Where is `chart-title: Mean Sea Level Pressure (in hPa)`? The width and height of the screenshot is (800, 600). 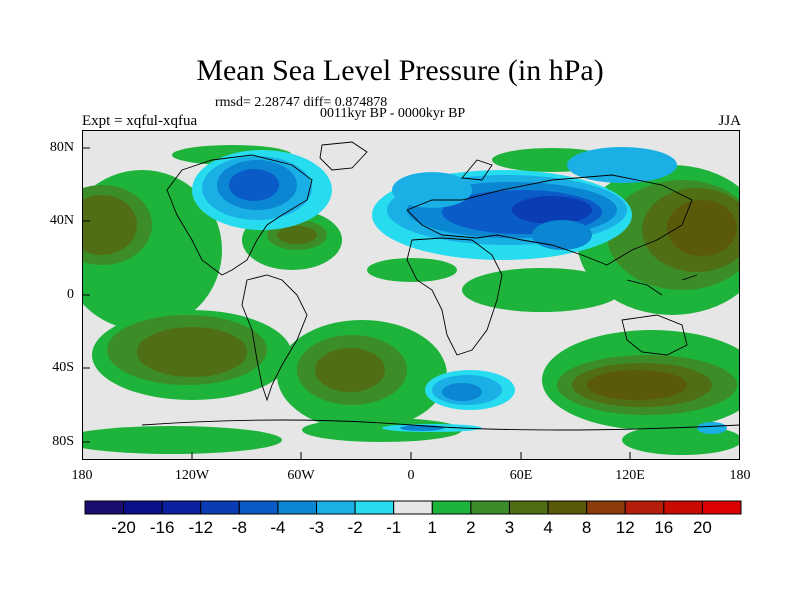 chart-title: Mean Sea Level Pressure (in hPa) is located at coordinates (400, 70).